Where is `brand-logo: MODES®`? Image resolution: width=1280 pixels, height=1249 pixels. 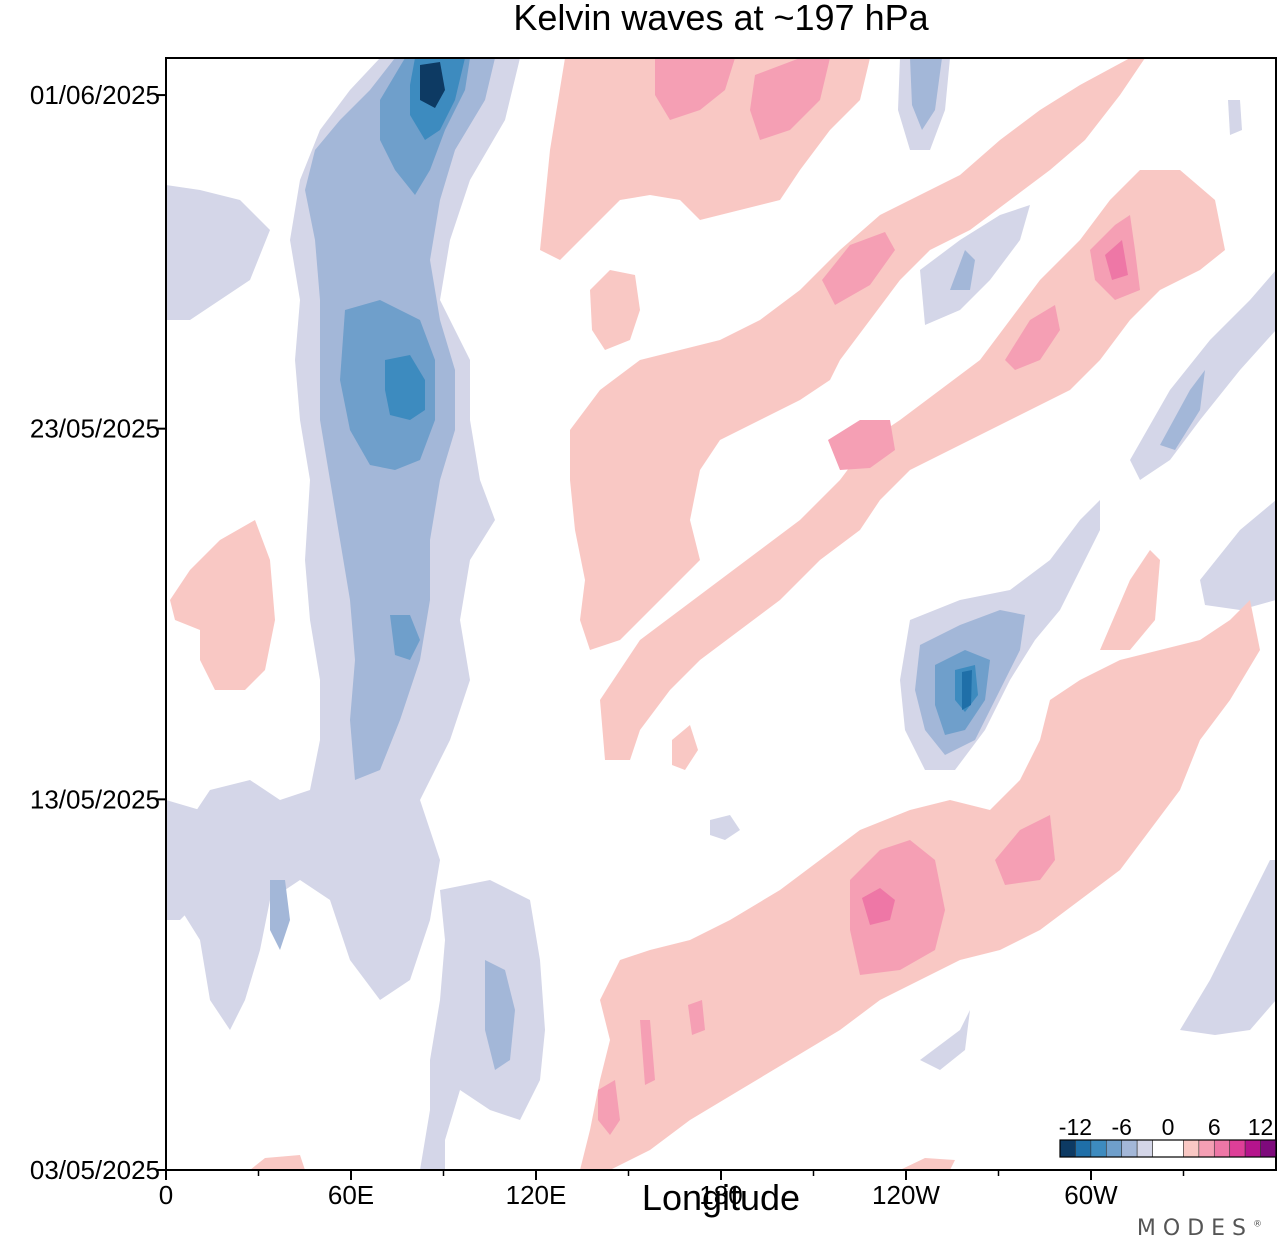 brand-logo: MODES® is located at coordinates (1199, 1228).